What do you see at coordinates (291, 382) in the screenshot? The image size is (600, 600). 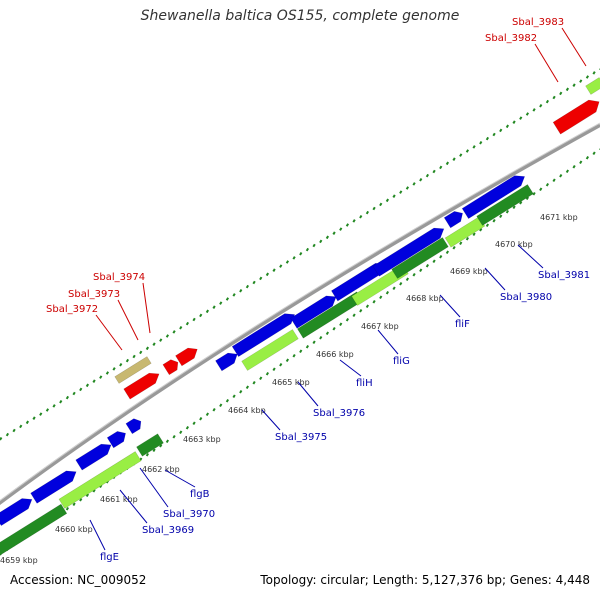 I see `kbp-tick-label: 4665 kbp` at bounding box center [291, 382].